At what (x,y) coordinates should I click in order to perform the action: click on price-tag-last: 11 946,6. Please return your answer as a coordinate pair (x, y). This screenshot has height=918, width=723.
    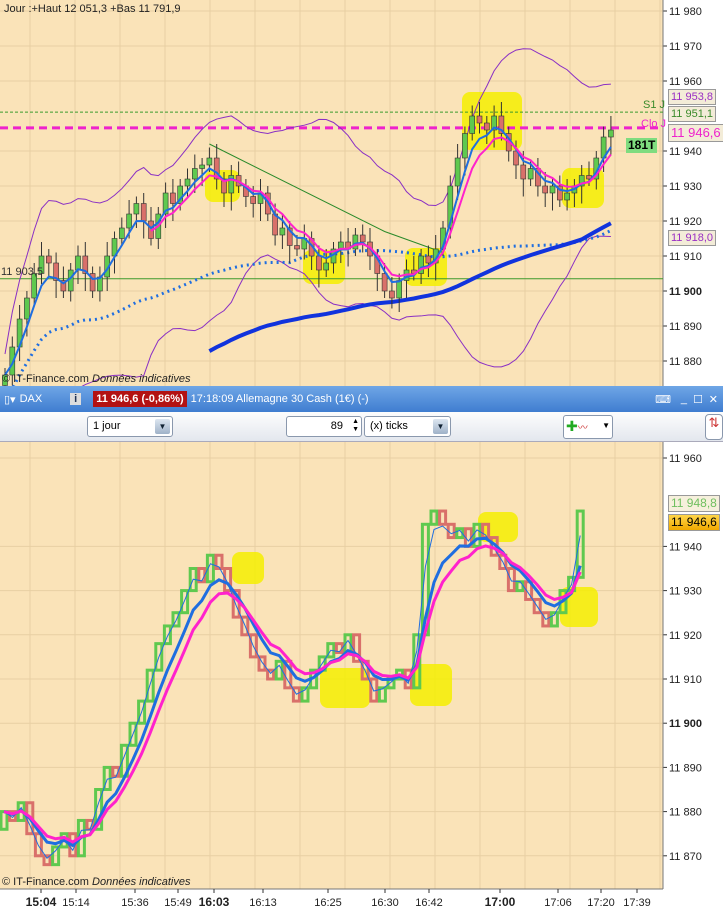
    Looking at the image, I should click on (695, 133).